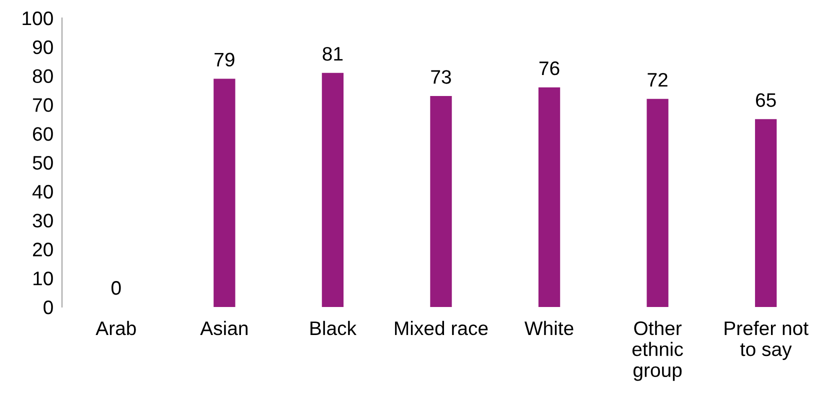 This screenshot has height=409, width=822. What do you see at coordinates (549, 328) in the screenshot?
I see `x-tick-label: White` at bounding box center [549, 328].